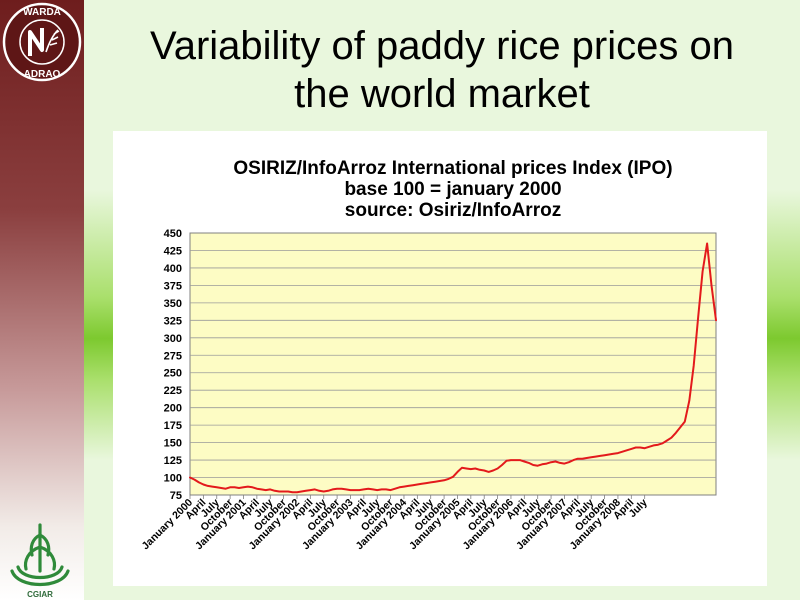  What do you see at coordinates (40, 561) in the screenshot?
I see `cgiar-logo: CGIAR` at bounding box center [40, 561].